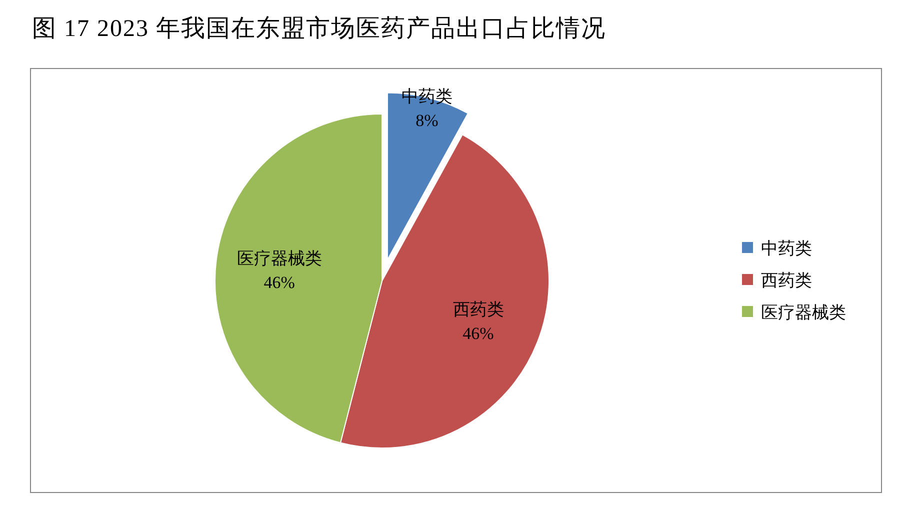  Describe the element at coordinates (803, 312) in the screenshot. I see `legend-label: 医疗器械类` at that location.